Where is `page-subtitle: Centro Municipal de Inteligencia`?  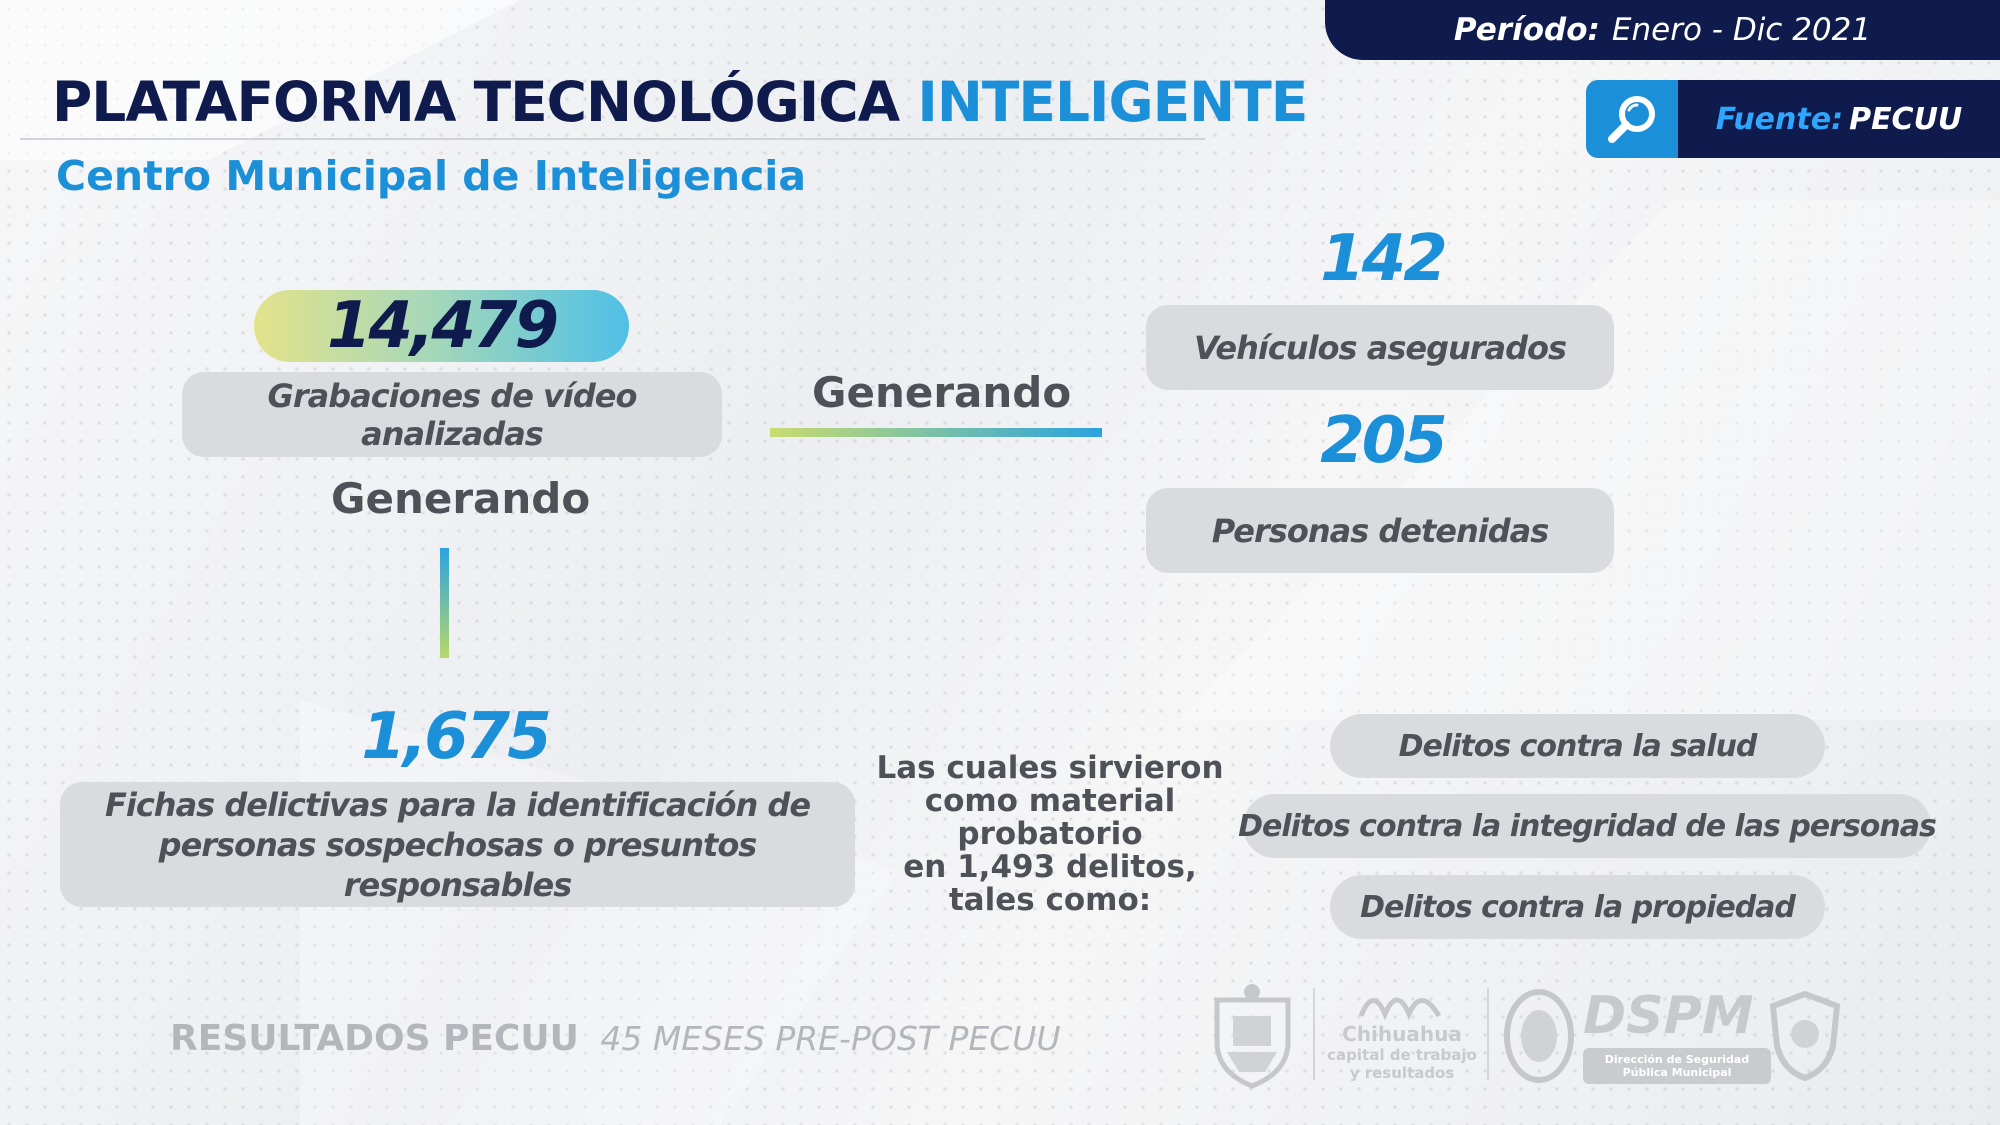 page-subtitle: Centro Municipal de Inteligencia is located at coordinates (431, 176).